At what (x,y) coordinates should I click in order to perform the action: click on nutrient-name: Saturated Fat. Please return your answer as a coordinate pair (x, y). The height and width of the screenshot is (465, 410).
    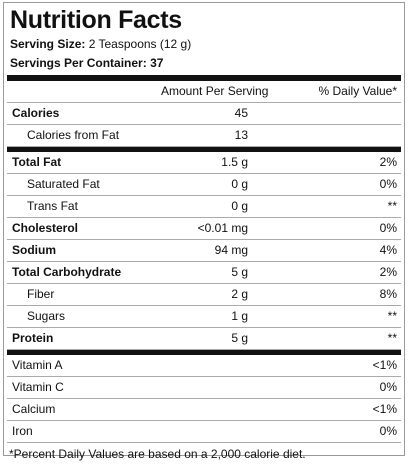
    Looking at the image, I should click on (63, 184).